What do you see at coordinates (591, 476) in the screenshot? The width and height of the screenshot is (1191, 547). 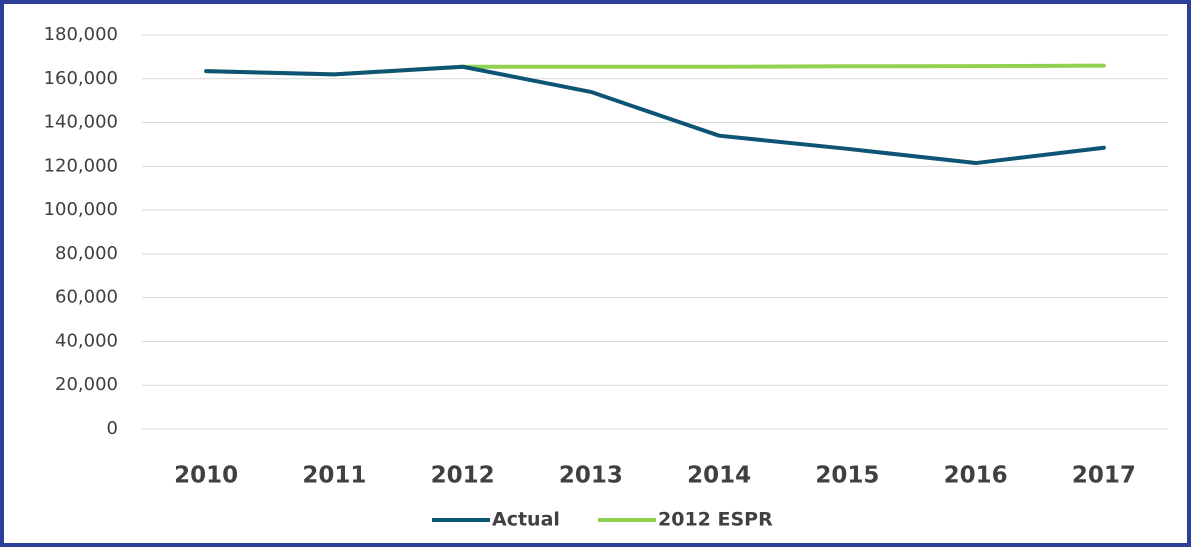 I see `x-tick-label: 2013` at bounding box center [591, 476].